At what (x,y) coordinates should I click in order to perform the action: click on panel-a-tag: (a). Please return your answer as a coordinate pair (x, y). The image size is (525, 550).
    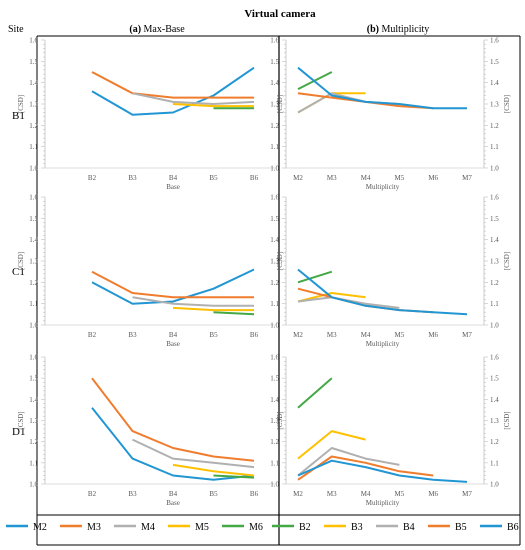
    Looking at the image, I should click on (135, 29).